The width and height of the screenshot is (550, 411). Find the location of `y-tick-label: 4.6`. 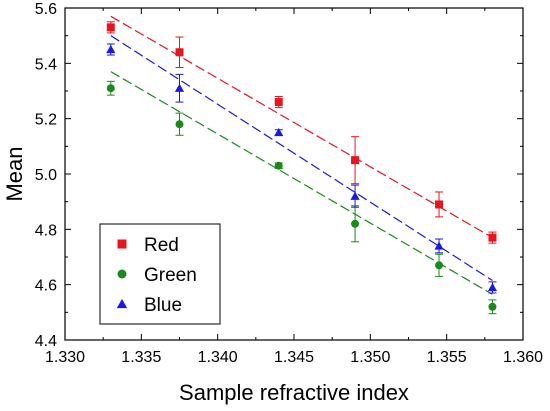

y-tick-label: 4.6 is located at coordinates (46, 286).